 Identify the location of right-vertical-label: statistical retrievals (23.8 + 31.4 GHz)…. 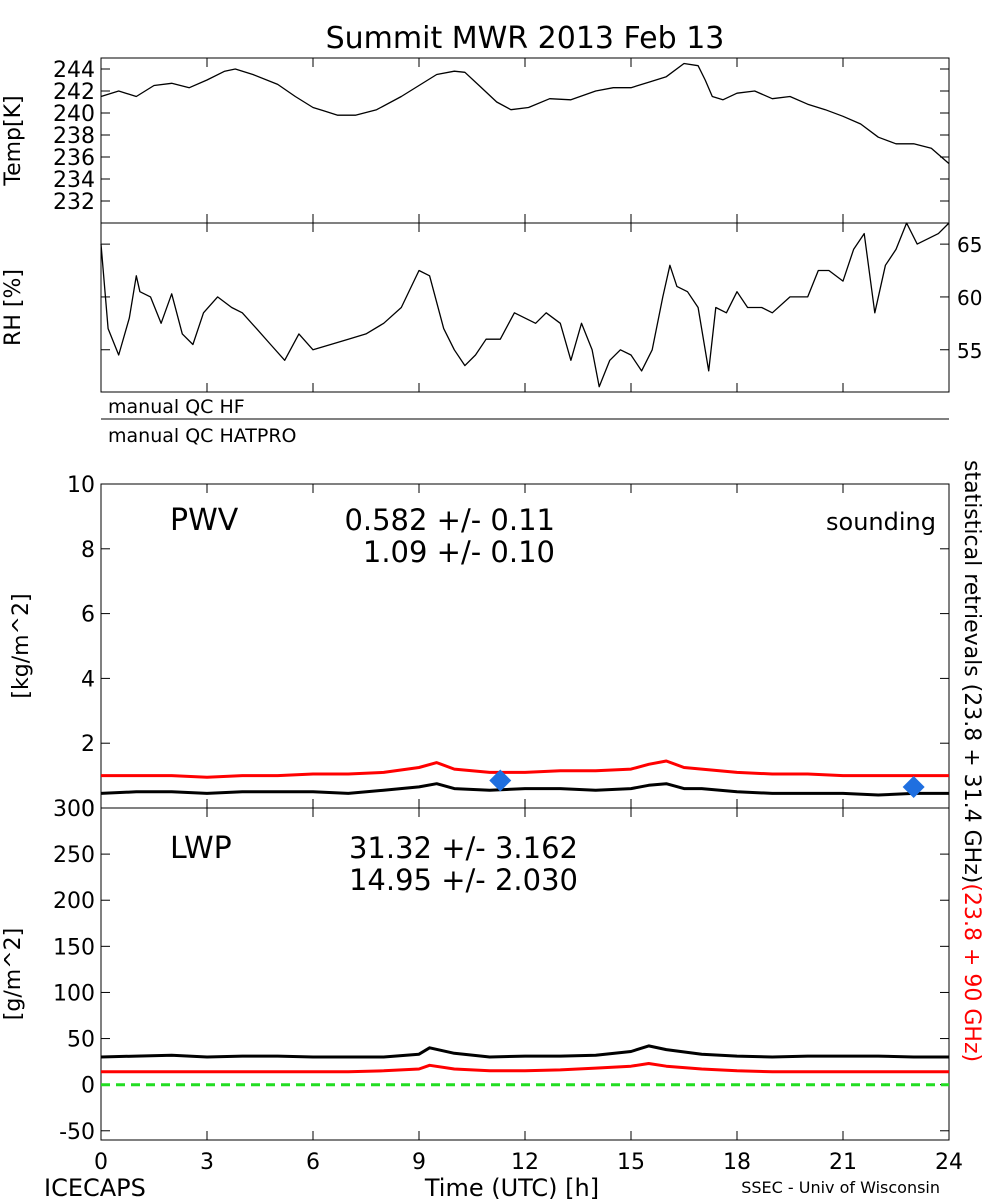
(971, 761).